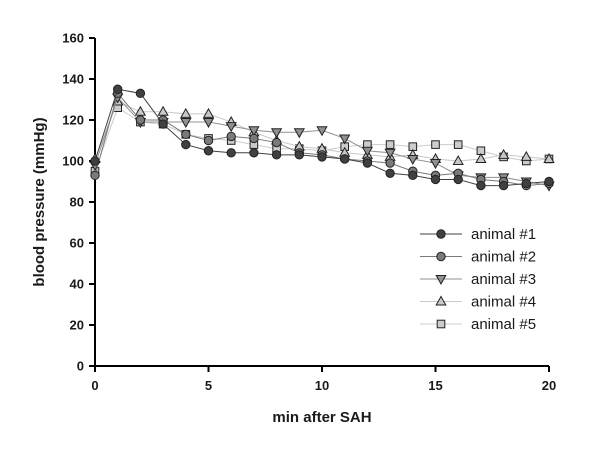 The width and height of the screenshot is (600, 465). Describe the element at coordinates (73, 161) in the screenshot. I see `y-tick-label: 100` at that location.